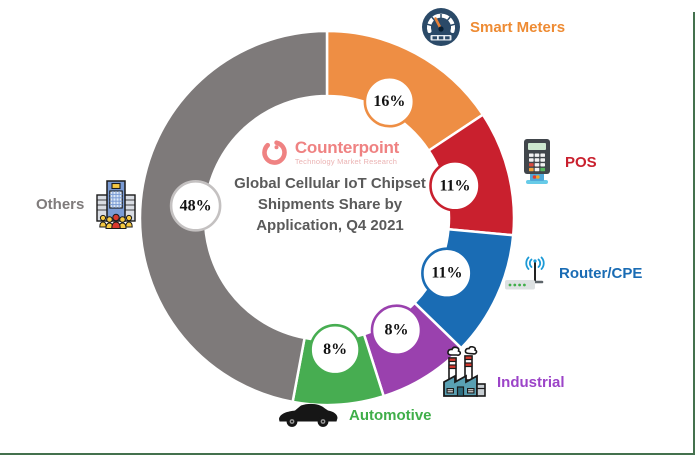  I want to click on percent-label-router-cpe: 11%, so click(446, 273).